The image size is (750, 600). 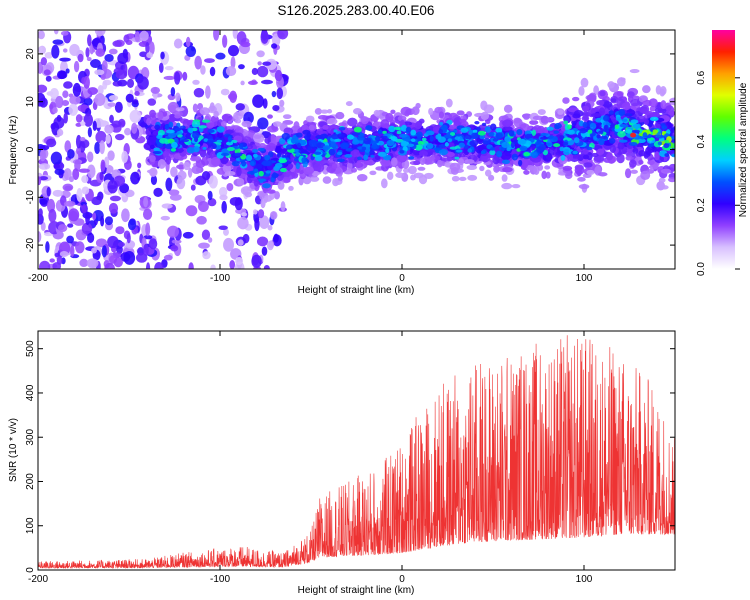 What do you see at coordinates (30, 54) in the screenshot?
I see `y-tick-label: 20` at bounding box center [30, 54].